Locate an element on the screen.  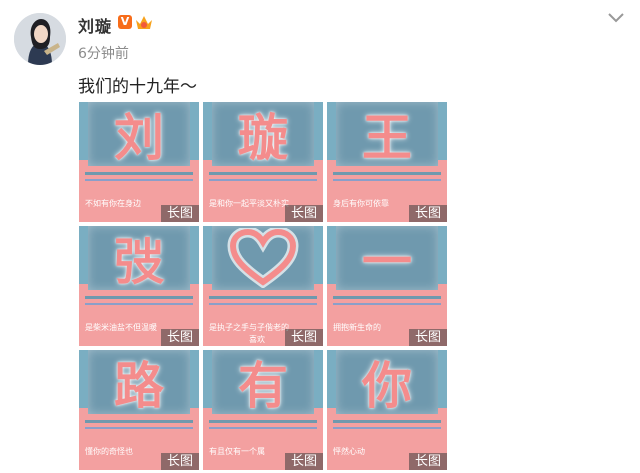
username: 刘璇 is located at coordinates (95, 26).